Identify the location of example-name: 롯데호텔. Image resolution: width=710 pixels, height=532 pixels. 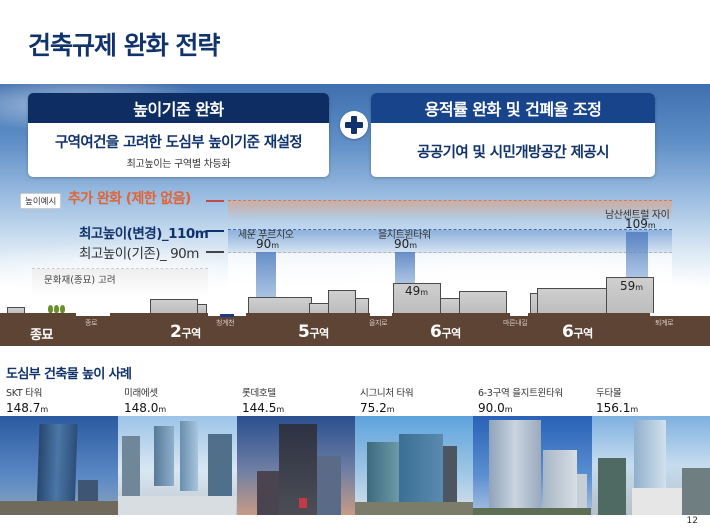
(259, 393).